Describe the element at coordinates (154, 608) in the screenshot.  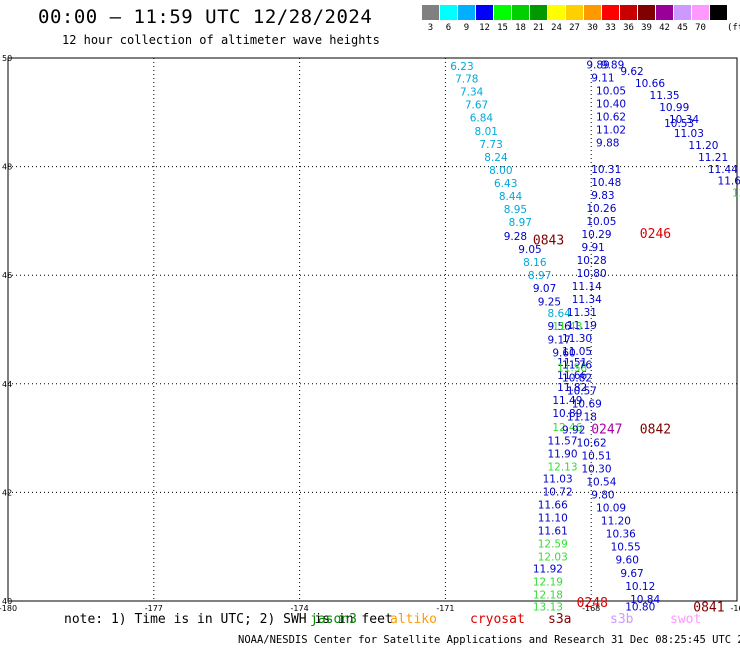
I see `longitude-tick-label: -177` at that location.